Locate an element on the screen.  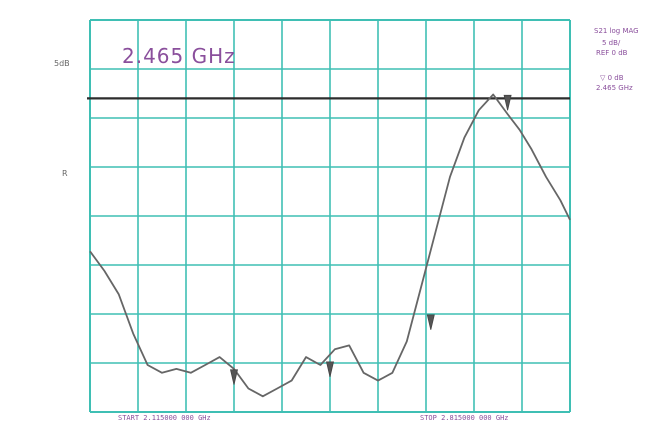
reference-label: R is located at coordinates (65, 173).